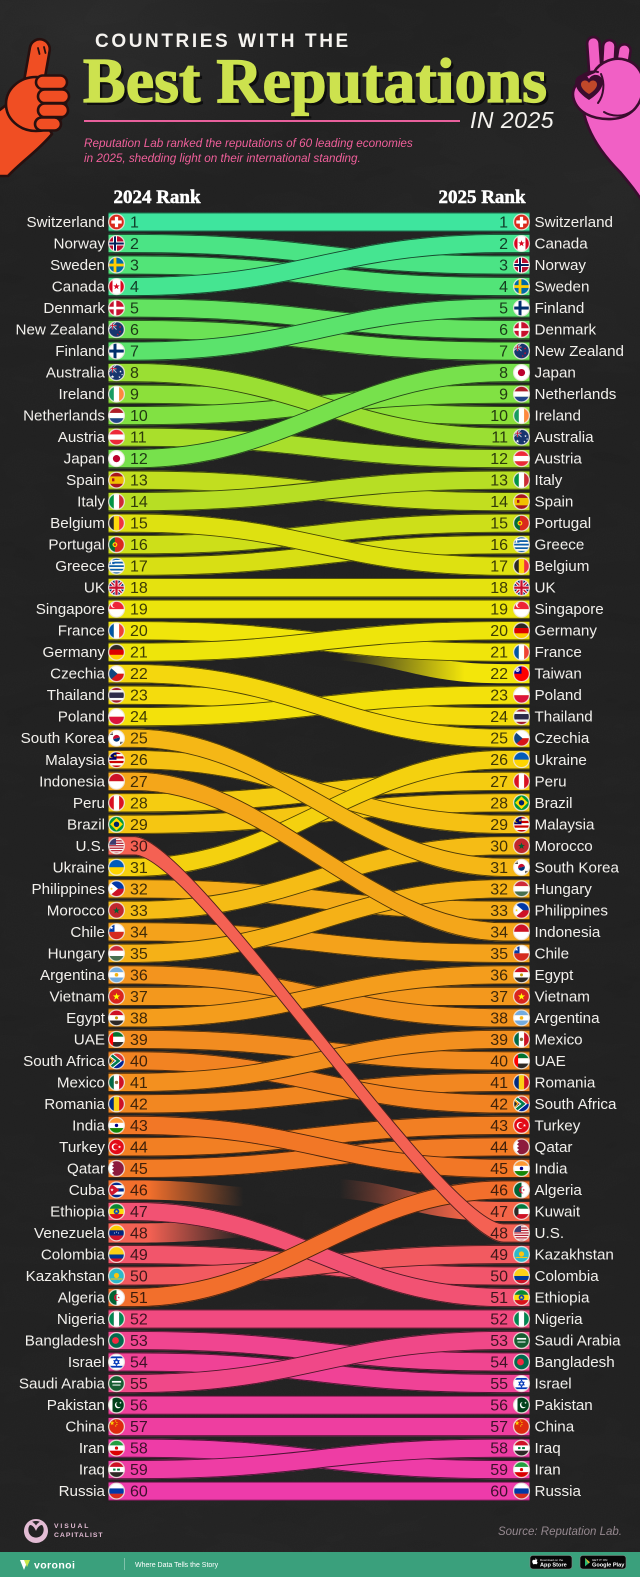  Describe the element at coordinates (554, 803) in the screenshot. I see `svg-text: Brazil` at that location.